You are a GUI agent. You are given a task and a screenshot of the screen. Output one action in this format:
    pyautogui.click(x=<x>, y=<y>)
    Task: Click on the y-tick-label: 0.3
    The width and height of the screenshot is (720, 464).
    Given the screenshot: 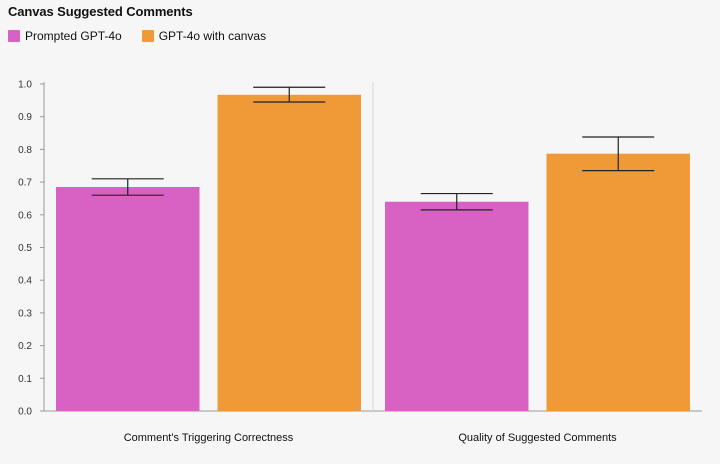 What is the action you would take?
    pyautogui.click(x=25, y=313)
    